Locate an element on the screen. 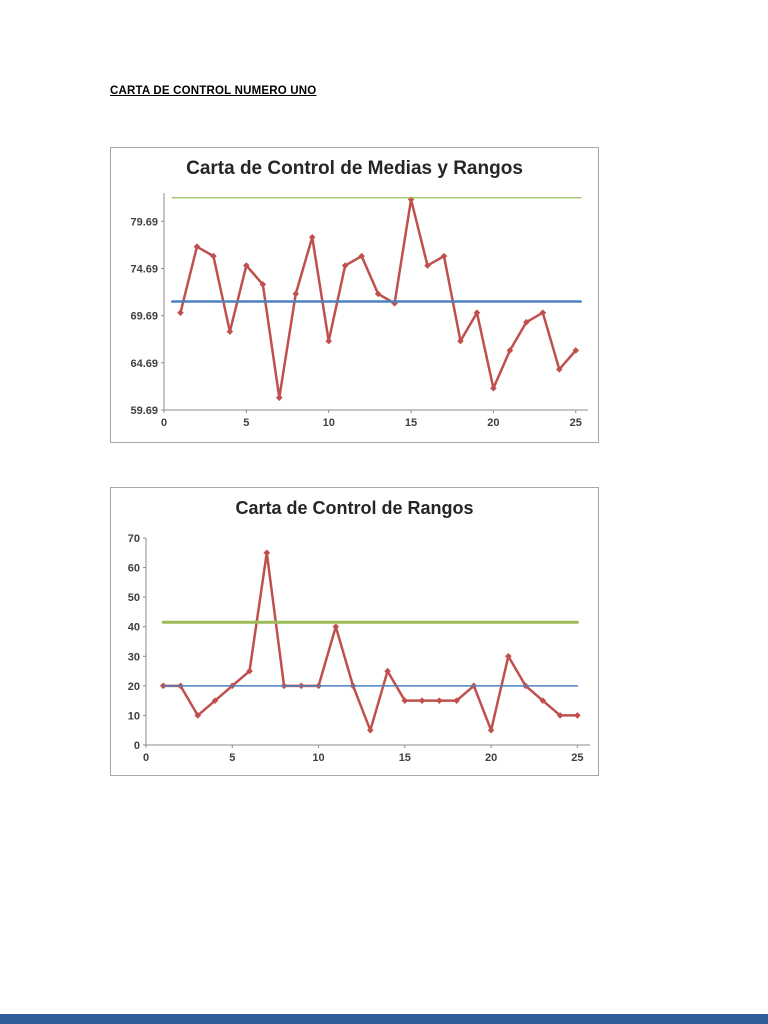  svg-text: 69.69 is located at coordinates (144, 317).